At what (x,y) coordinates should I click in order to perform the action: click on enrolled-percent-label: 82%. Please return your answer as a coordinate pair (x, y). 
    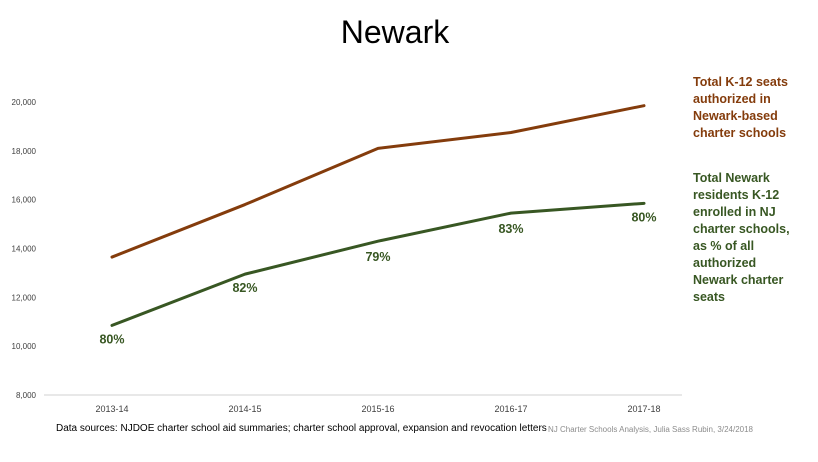
    Looking at the image, I should click on (244, 288).